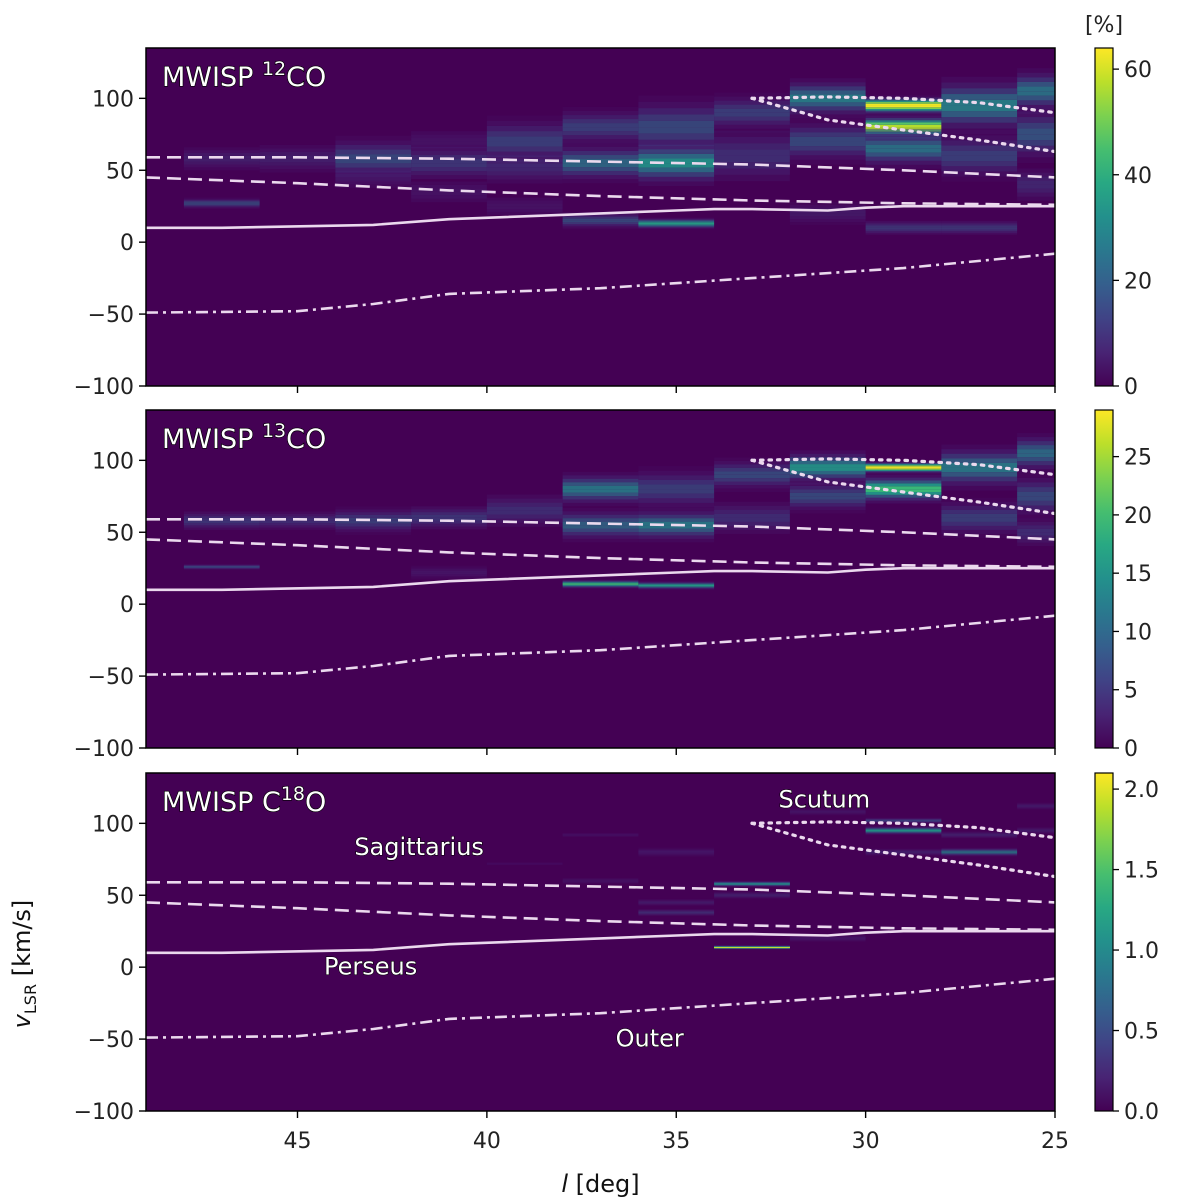  Describe the element at coordinates (1141, 951) in the screenshot. I see `colorbar-tick-label: 1.0` at that location.